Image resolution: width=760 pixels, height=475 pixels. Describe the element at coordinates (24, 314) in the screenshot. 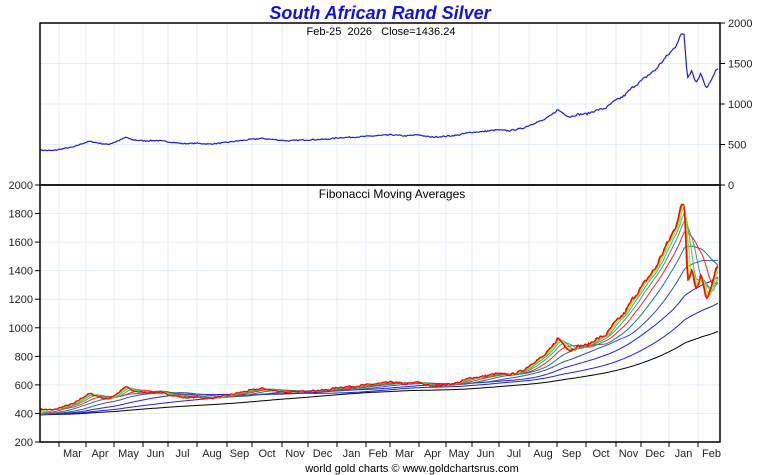

I see `bottom-y-axis: 200 400 600 800 1000 1200 1400 1600 1800 2000` at that location.